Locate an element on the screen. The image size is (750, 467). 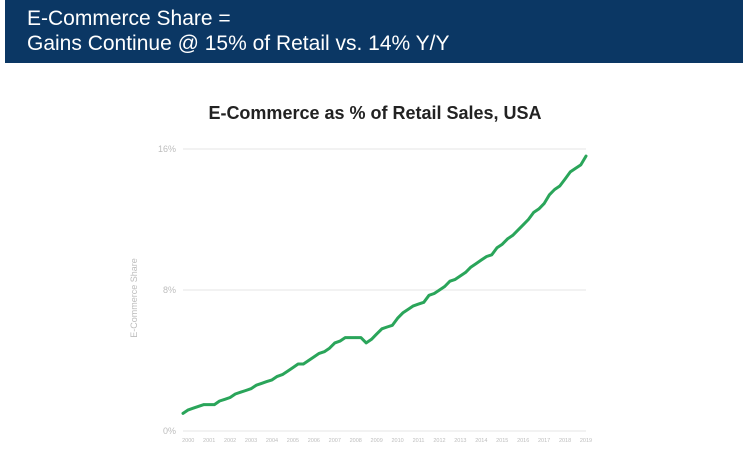
x-tick-label: 2018 is located at coordinates (565, 441).